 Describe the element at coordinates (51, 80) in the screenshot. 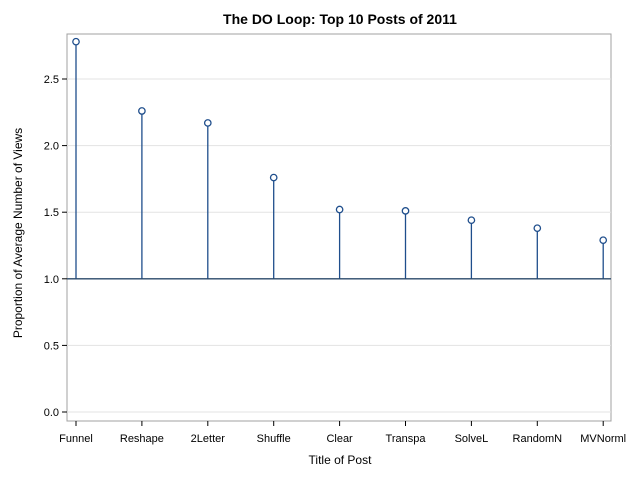

I see `y-tick-label: 2.5` at that location.